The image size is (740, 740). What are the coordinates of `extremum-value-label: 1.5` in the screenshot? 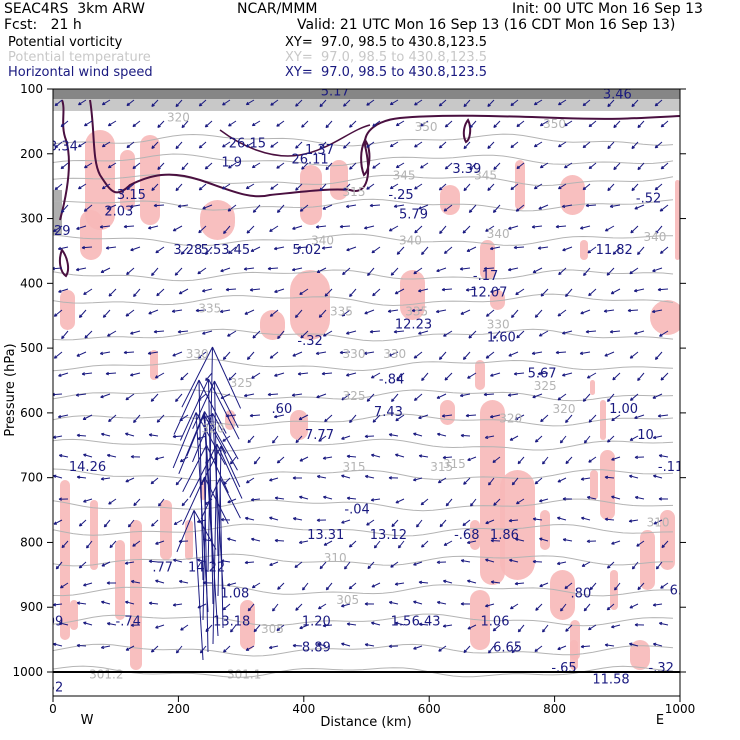 It's located at (401, 621).